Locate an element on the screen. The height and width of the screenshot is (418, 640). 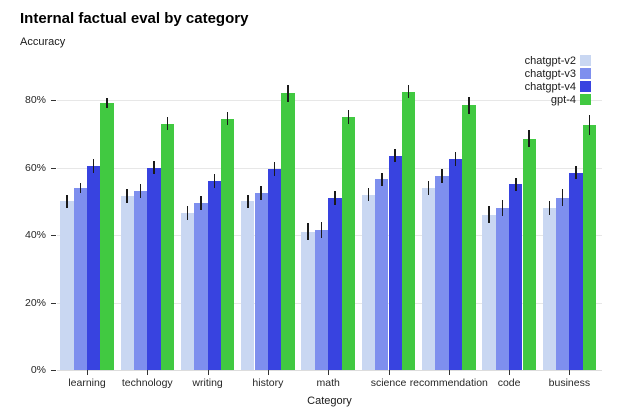
x-axis-tick-label: learning is located at coordinates (87, 383).